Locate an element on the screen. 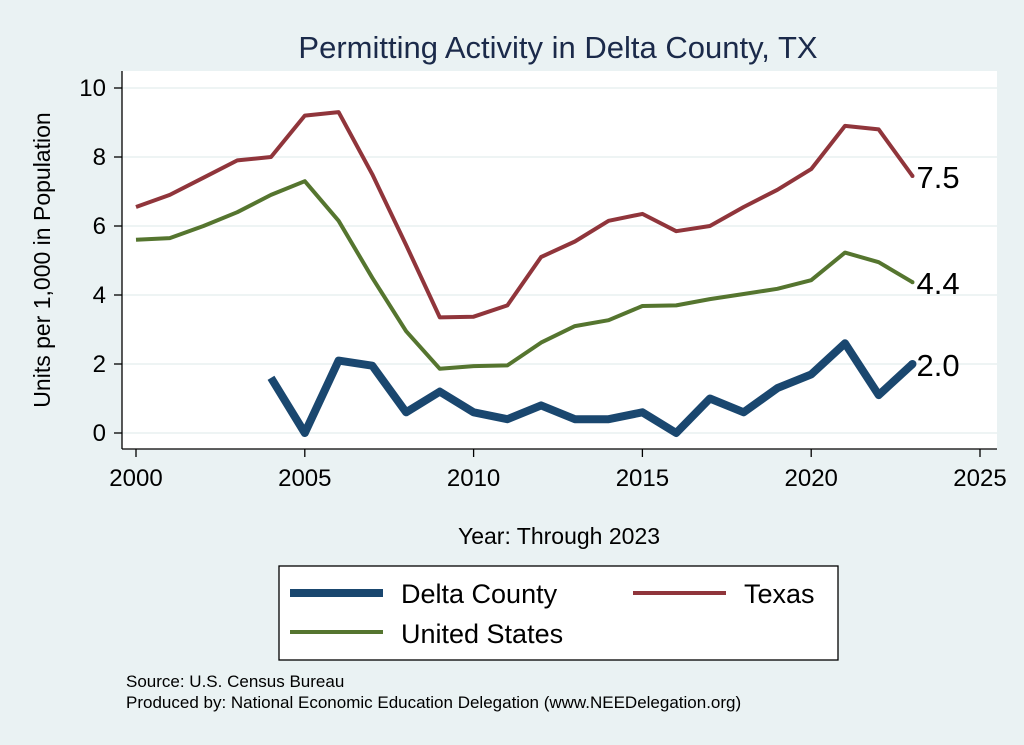 This screenshot has width=1024, height=745. y-tick-label-4: 4 is located at coordinates (99, 295).